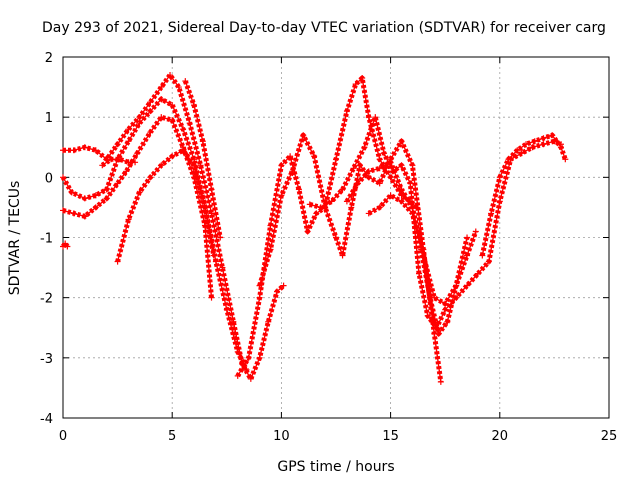  Describe the element at coordinates (49, 58) in the screenshot. I see `y-tick-label: 2` at that location.